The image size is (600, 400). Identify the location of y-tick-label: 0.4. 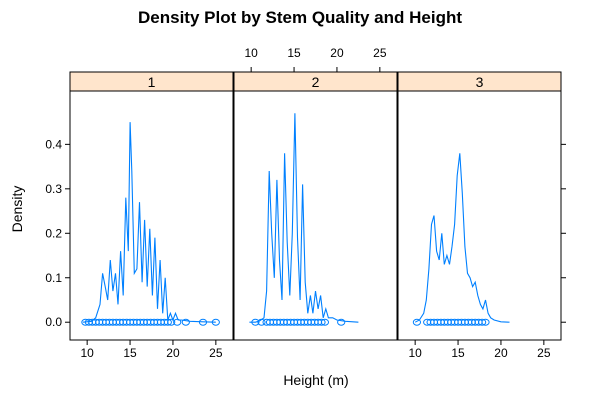
(53, 144).